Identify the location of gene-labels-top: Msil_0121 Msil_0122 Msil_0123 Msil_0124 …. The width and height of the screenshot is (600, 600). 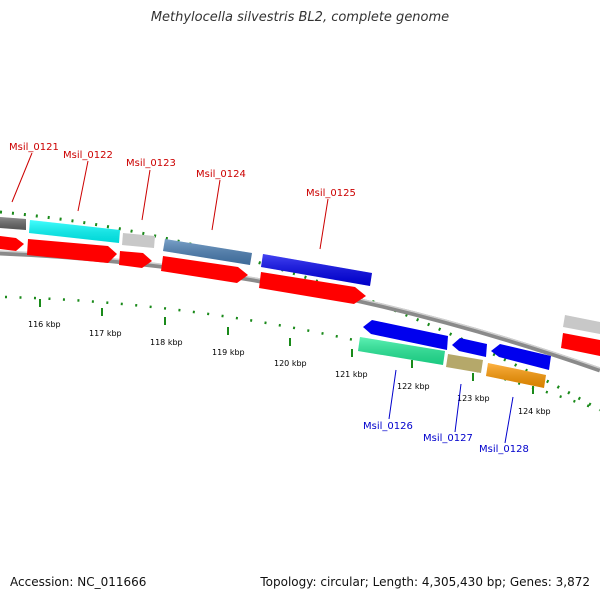
(182, 196).